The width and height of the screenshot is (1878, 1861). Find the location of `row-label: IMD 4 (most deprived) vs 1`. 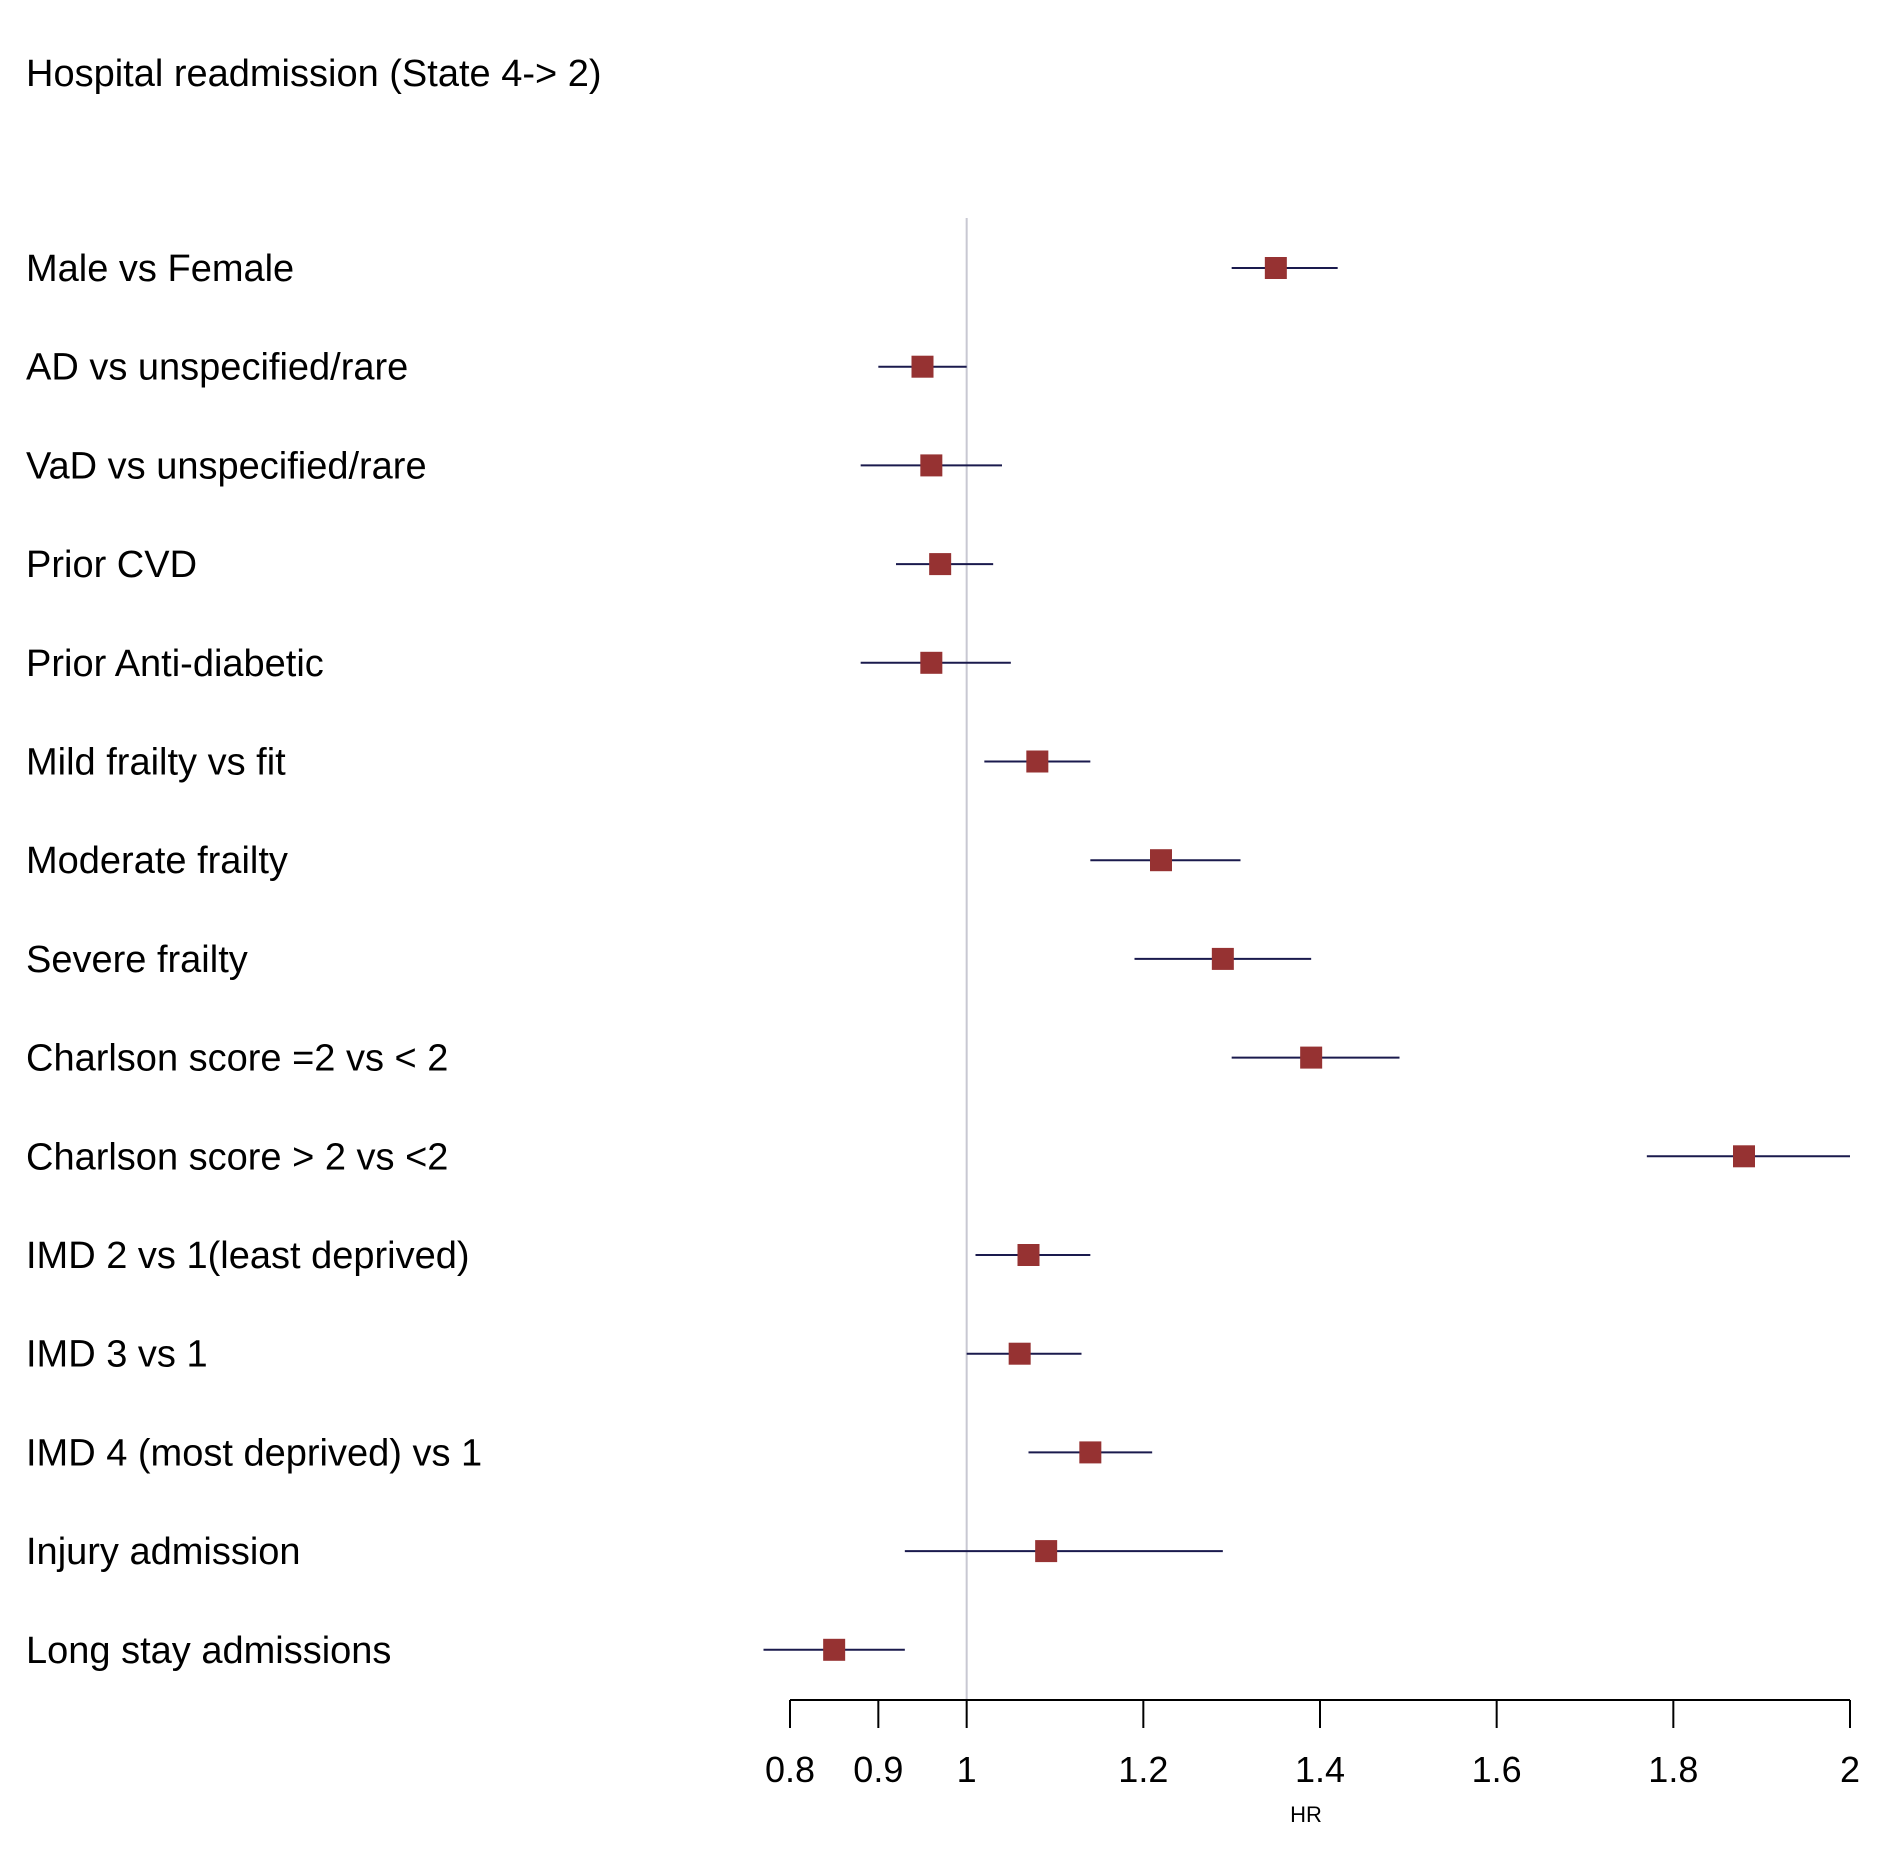

row-label: IMD 4 (most deprived) vs 1 is located at coordinates (254, 1453).